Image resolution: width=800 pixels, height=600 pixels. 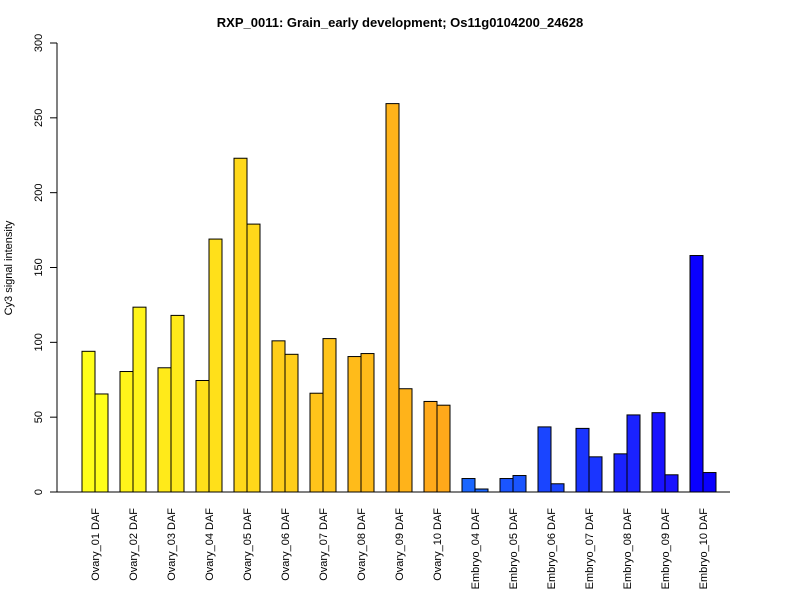 What do you see at coordinates (438, 544) in the screenshot?
I see `x-tick-label-10: Ovary_10 DAF` at bounding box center [438, 544].